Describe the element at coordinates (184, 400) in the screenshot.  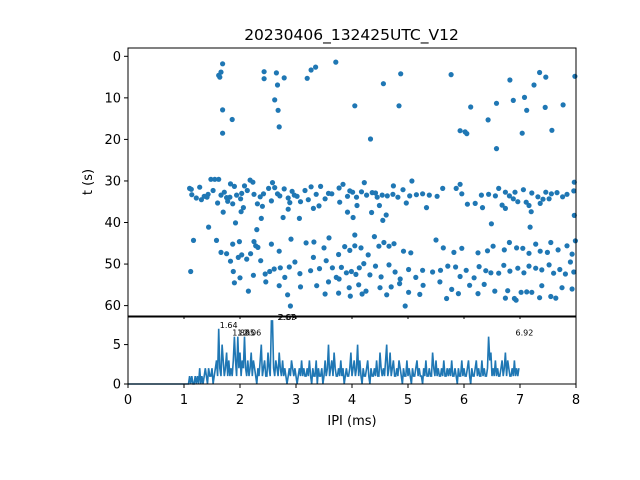
I see `histogram-x-tick-label: 1` at that location.